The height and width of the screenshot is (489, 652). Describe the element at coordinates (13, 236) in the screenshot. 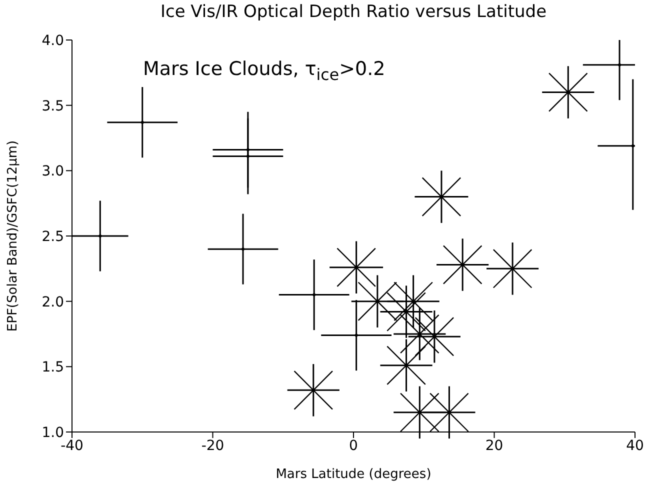

I see `y-axis-title: EPF(Solar Band)/GSFC(12μm)` at that location.